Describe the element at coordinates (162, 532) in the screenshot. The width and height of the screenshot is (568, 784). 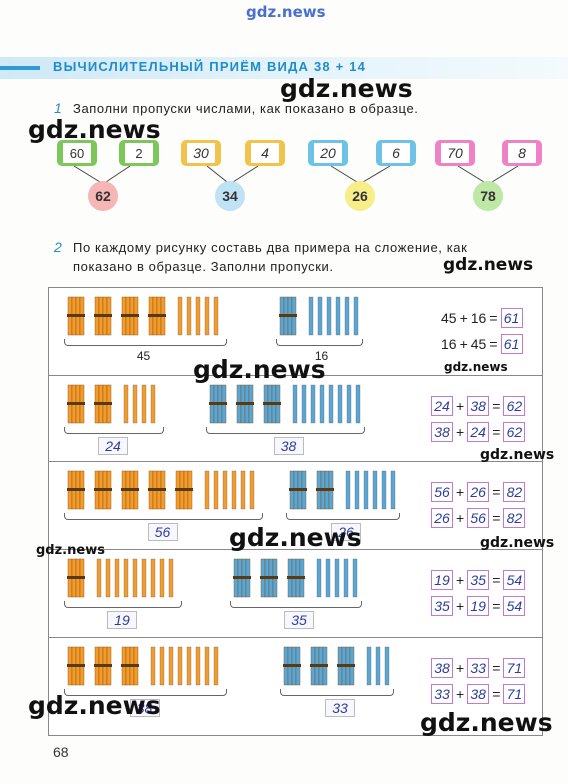
I see `count-left: 56` at that location.